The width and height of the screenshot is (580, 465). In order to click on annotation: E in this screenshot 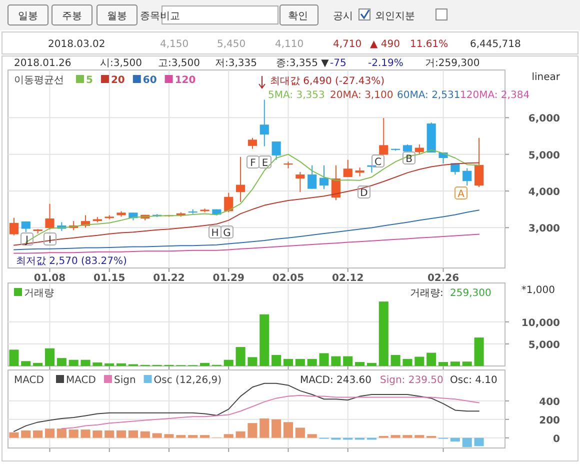, I will do `click(265, 163)`.